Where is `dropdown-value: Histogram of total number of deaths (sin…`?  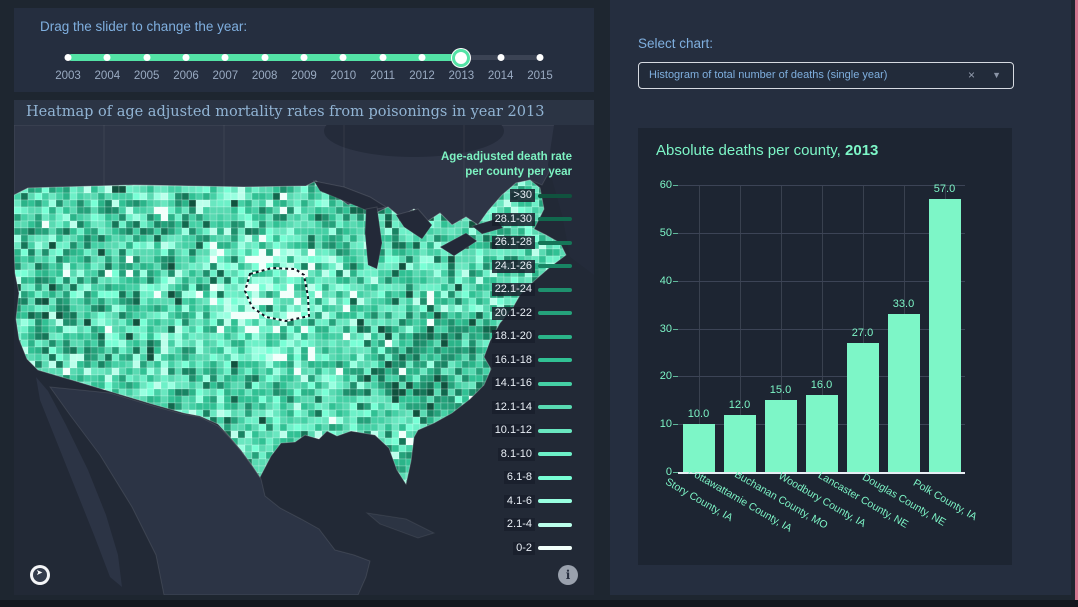
dropdown-value: Histogram of total number of deaths (sin… is located at coordinates (768, 75).